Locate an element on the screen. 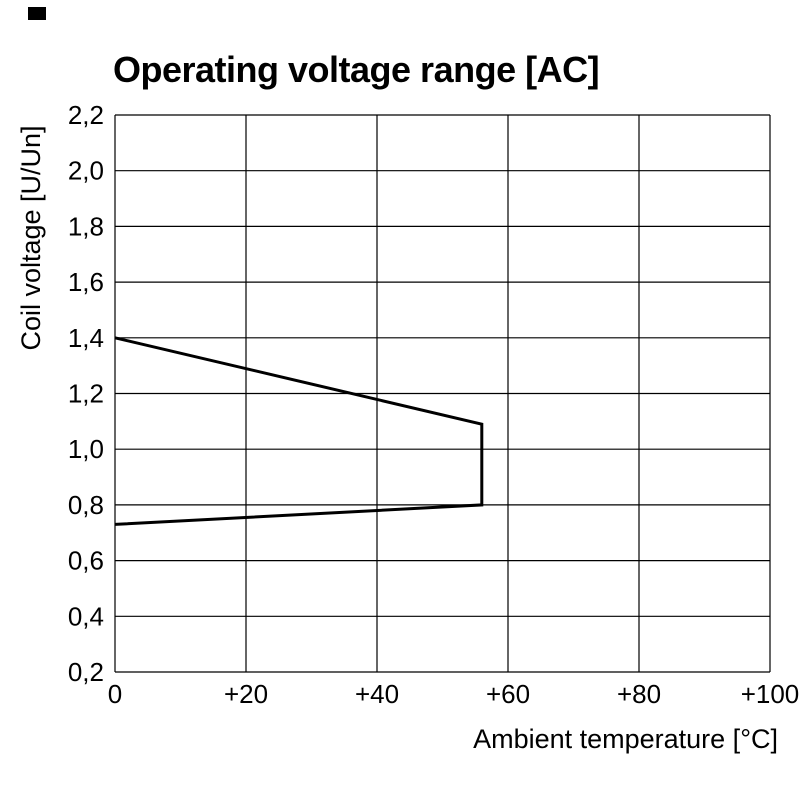  y-tick-label: 1,4 is located at coordinates (86, 338).